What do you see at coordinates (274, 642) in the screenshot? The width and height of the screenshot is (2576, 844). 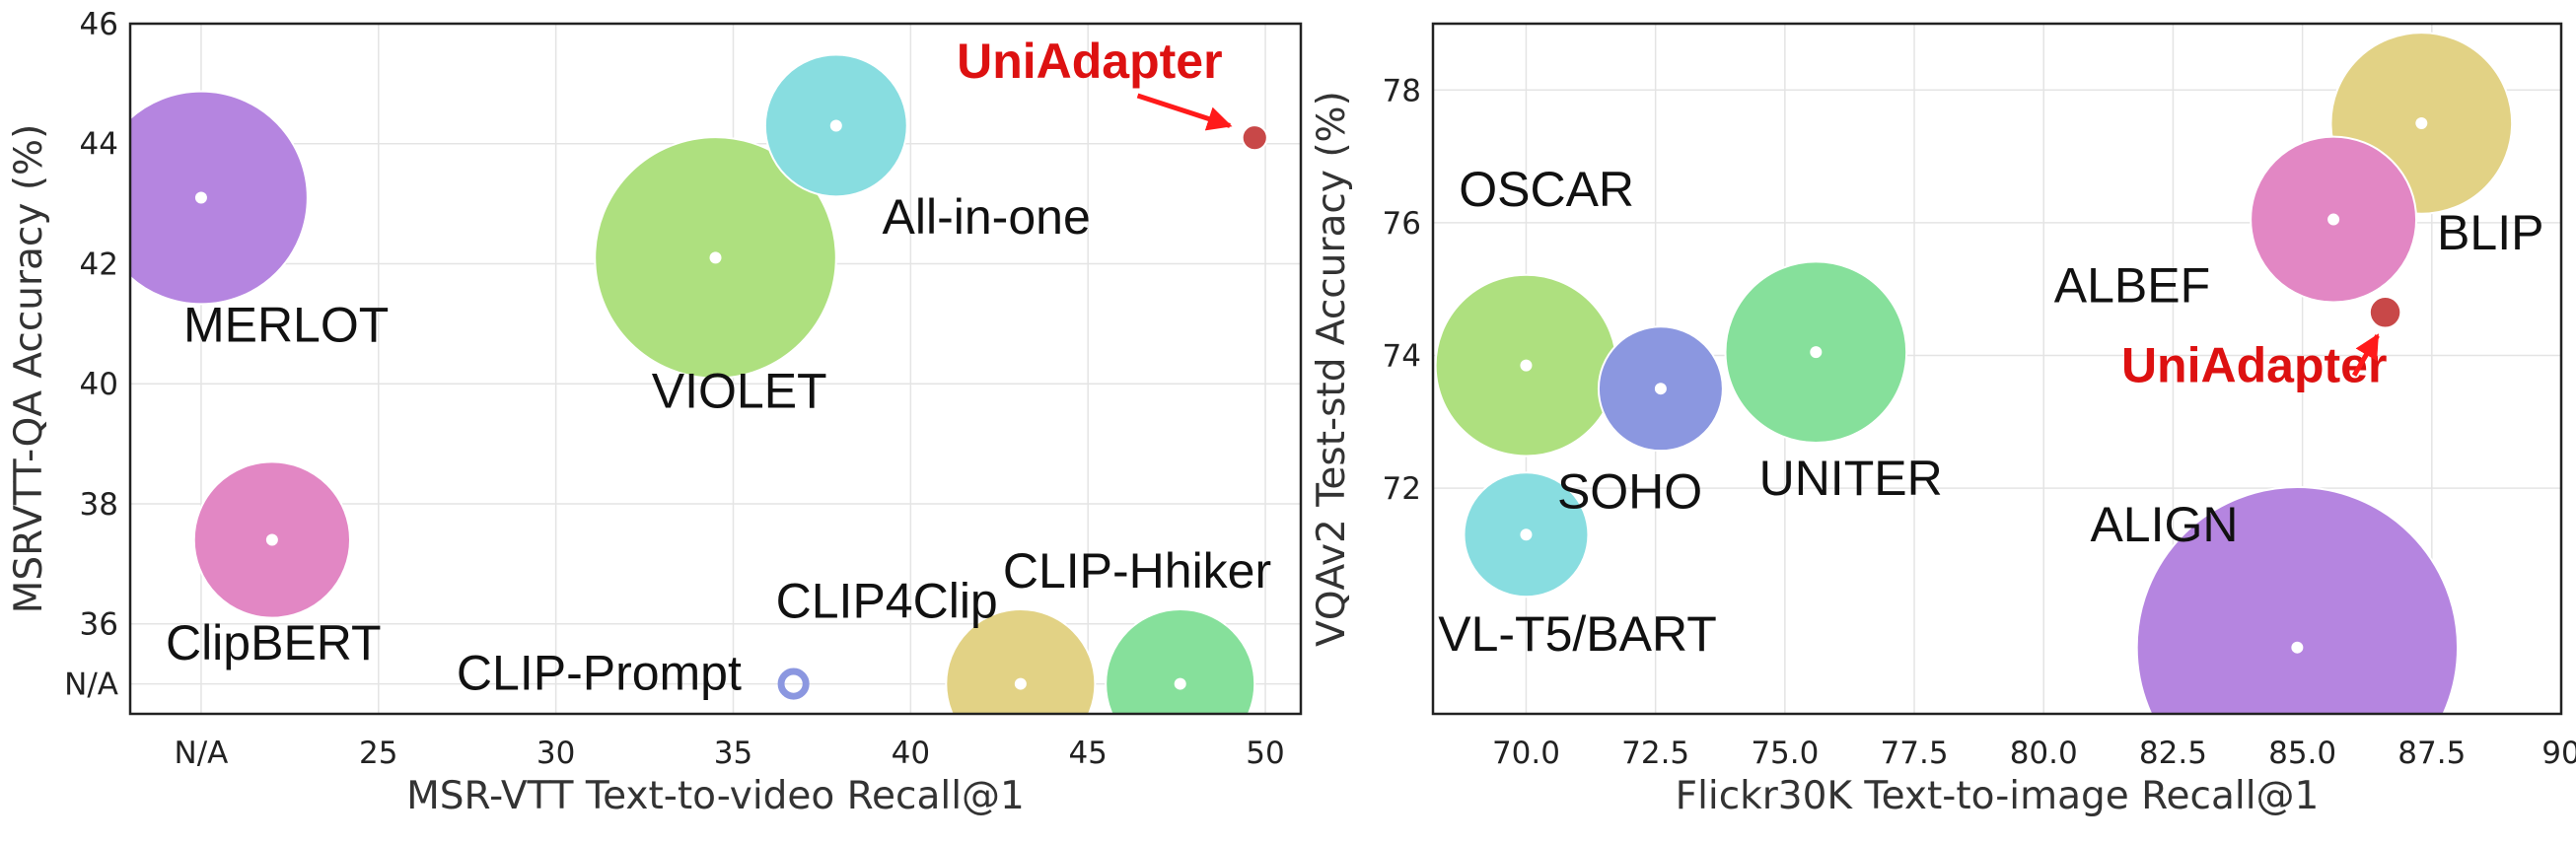 I see `label-clipbert: ClipBERT` at bounding box center [274, 642].